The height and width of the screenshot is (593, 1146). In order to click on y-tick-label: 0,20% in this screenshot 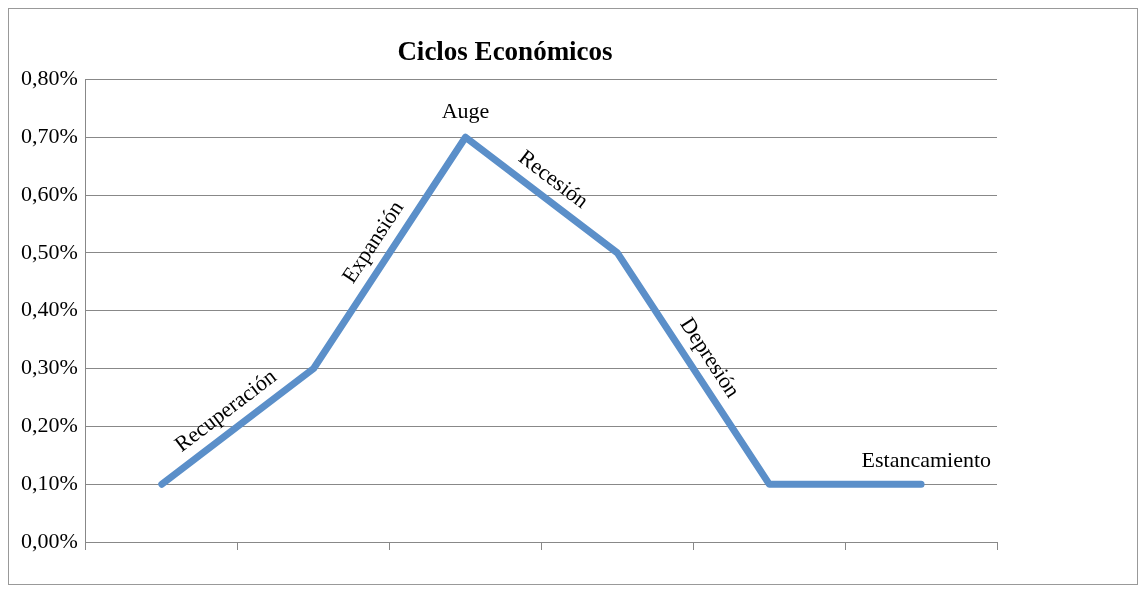, I will do `click(49, 425)`.